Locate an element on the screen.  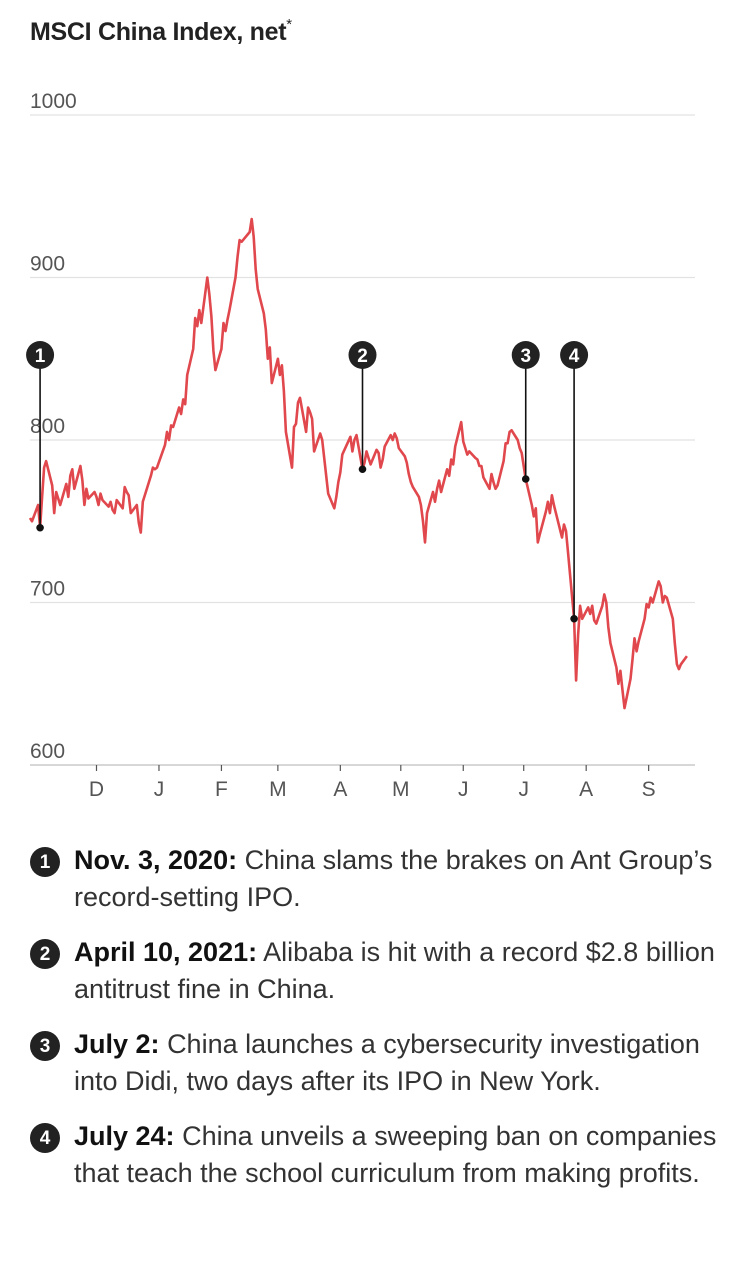
note-badge-1: 1 is located at coordinates (45, 862).